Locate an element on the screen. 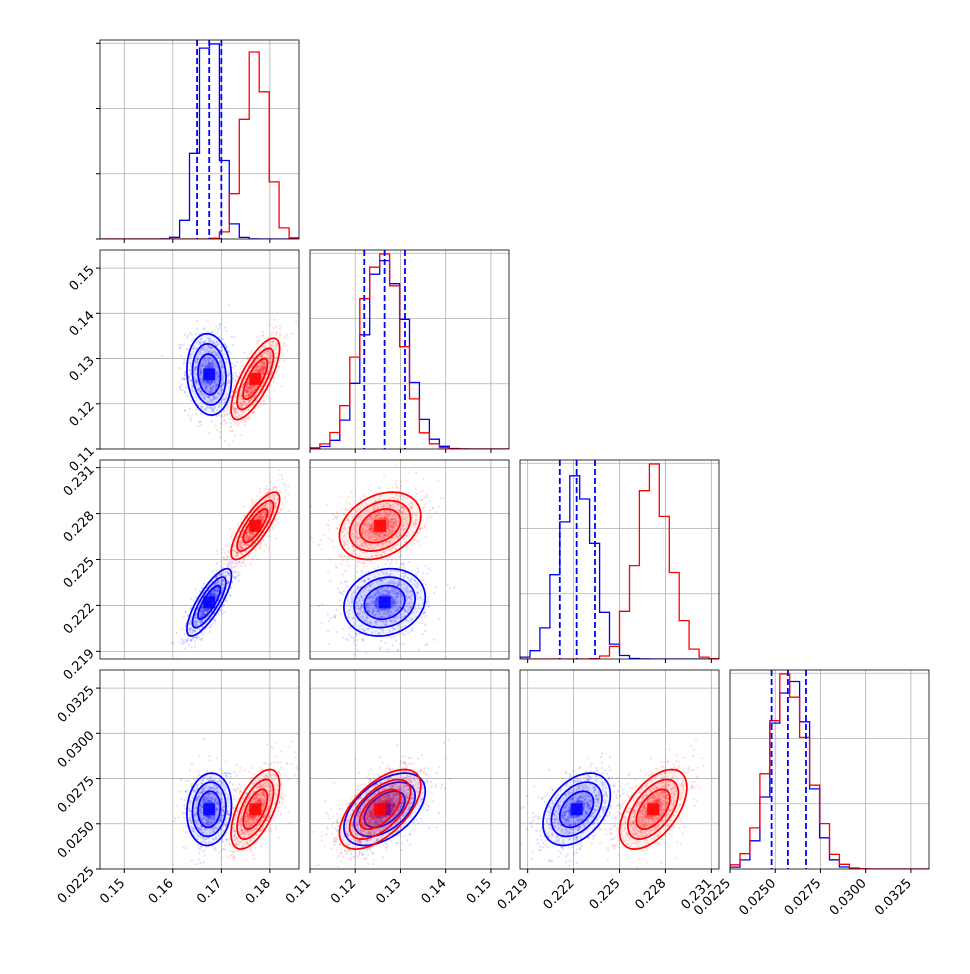 The image size is (970, 974). density-core is located at coordinates (209, 374).